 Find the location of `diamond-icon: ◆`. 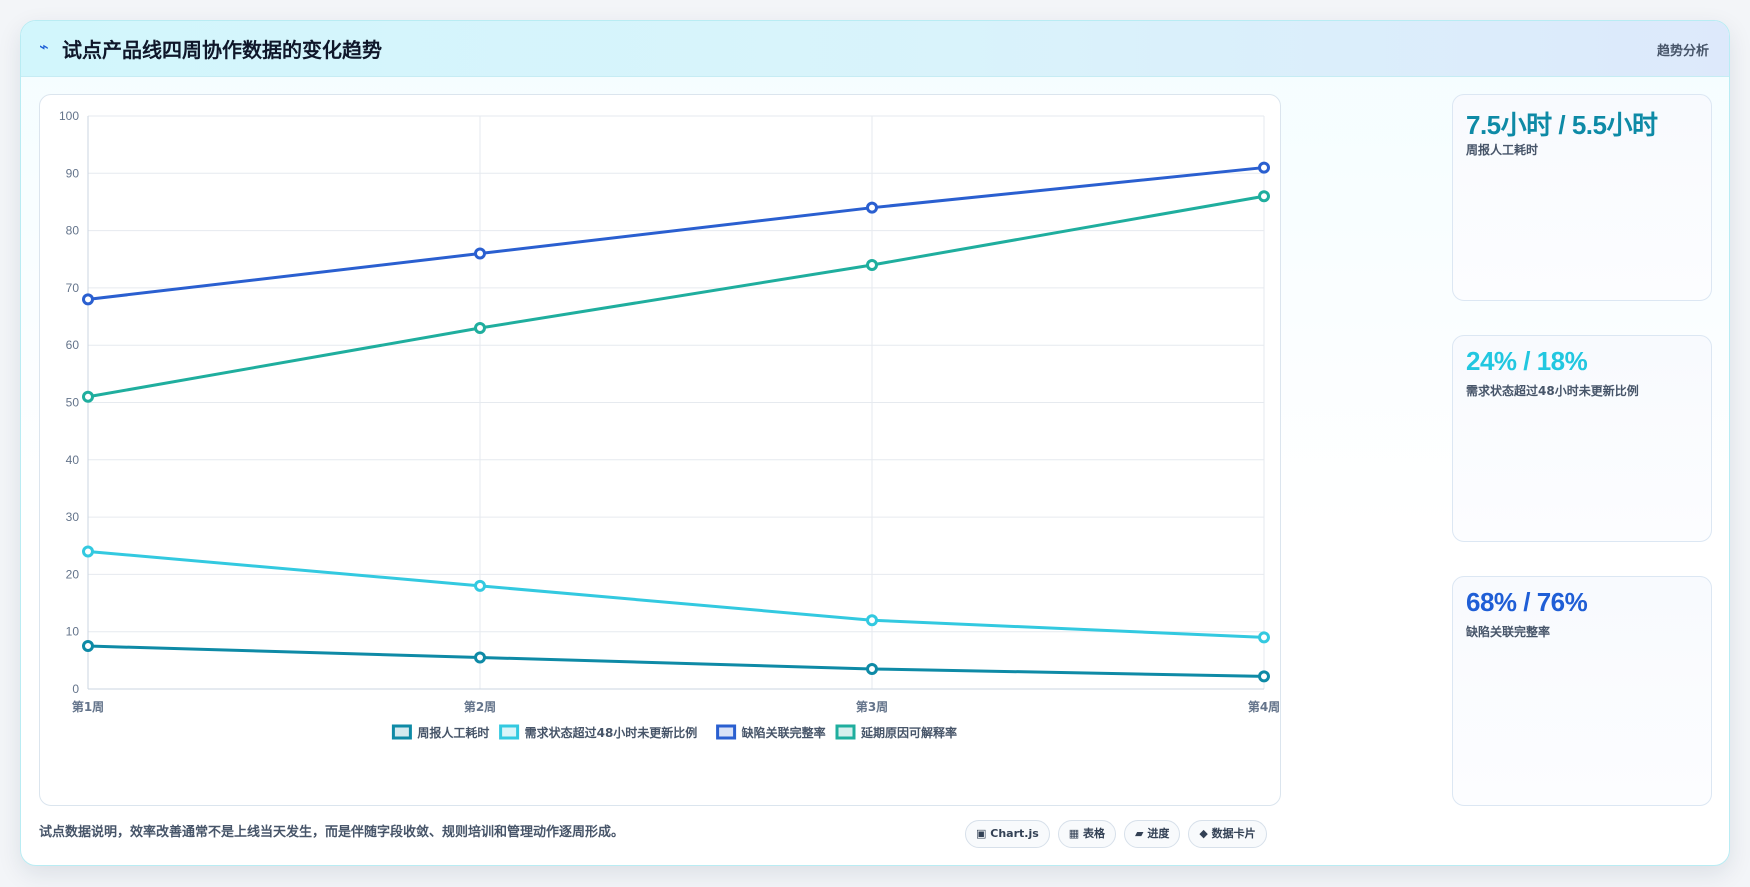

diamond-icon: ◆ is located at coordinates (1203, 833).